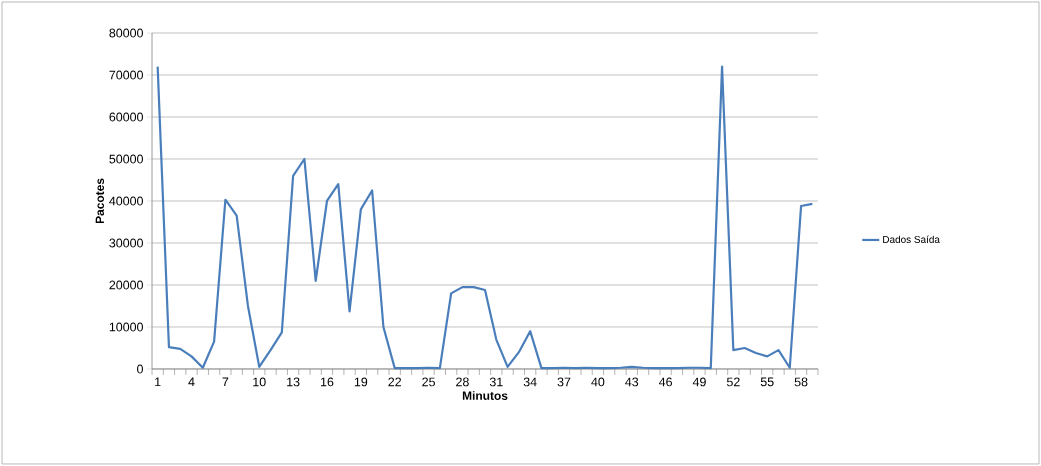 The image size is (1041, 466). What do you see at coordinates (293, 382) in the screenshot?
I see `x-tick-label: 13` at bounding box center [293, 382].